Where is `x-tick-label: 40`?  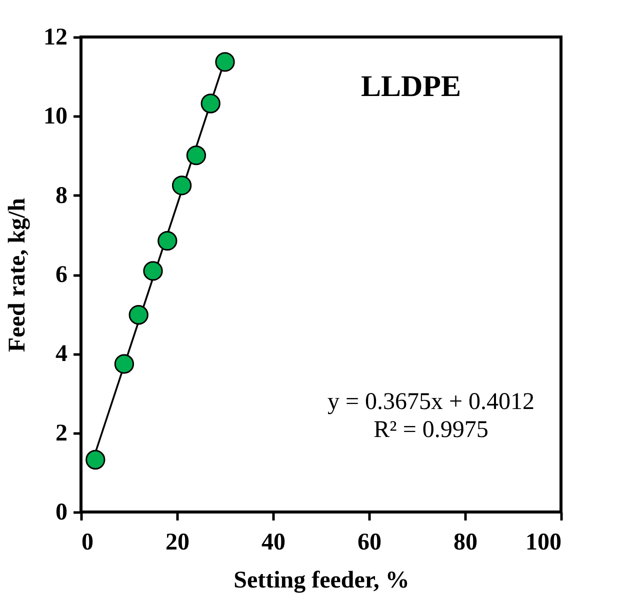
x-tick-label: 40 is located at coordinates (274, 543).